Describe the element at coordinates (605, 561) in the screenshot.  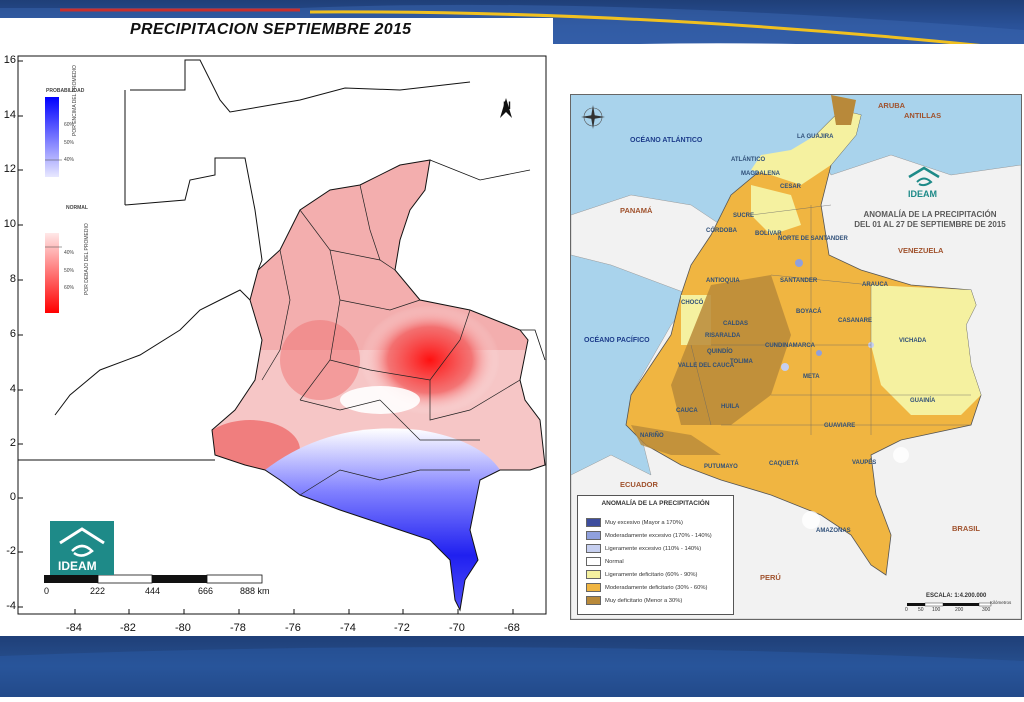
I see `legend-item: Normal` at that location.